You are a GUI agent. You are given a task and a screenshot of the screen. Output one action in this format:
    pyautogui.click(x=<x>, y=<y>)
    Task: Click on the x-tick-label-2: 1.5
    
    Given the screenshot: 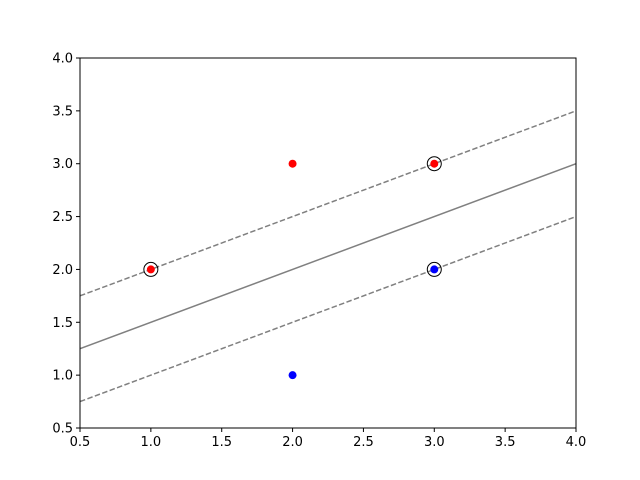 What is the action you would take?
    pyautogui.click(x=221, y=442)
    